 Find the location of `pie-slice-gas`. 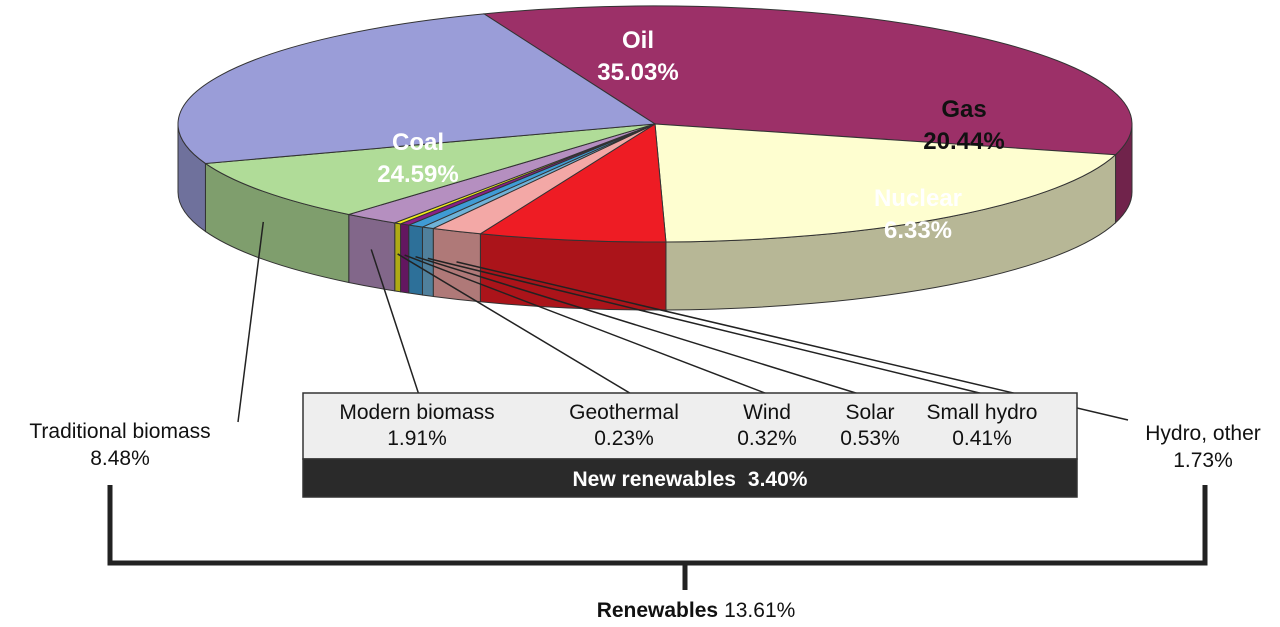

pie-slice-gas is located at coordinates (885, 183).